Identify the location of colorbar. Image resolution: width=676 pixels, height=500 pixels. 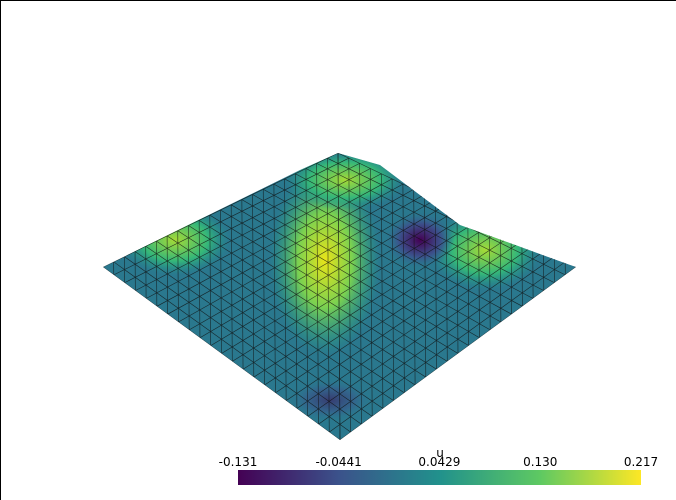
(439, 477).